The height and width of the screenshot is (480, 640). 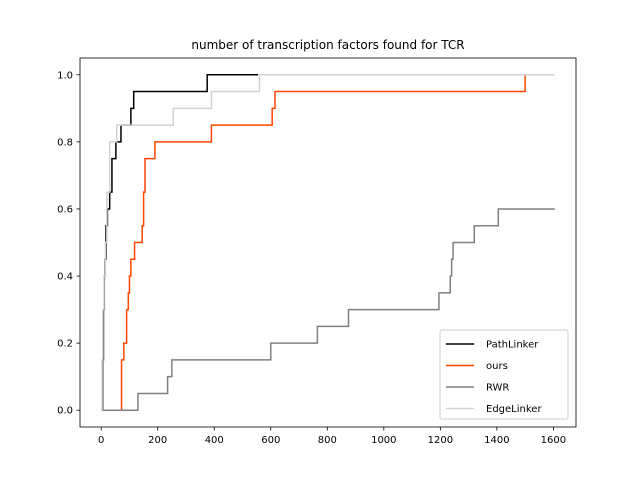 I want to click on y-tick-label: 0.8, so click(x=65, y=142).